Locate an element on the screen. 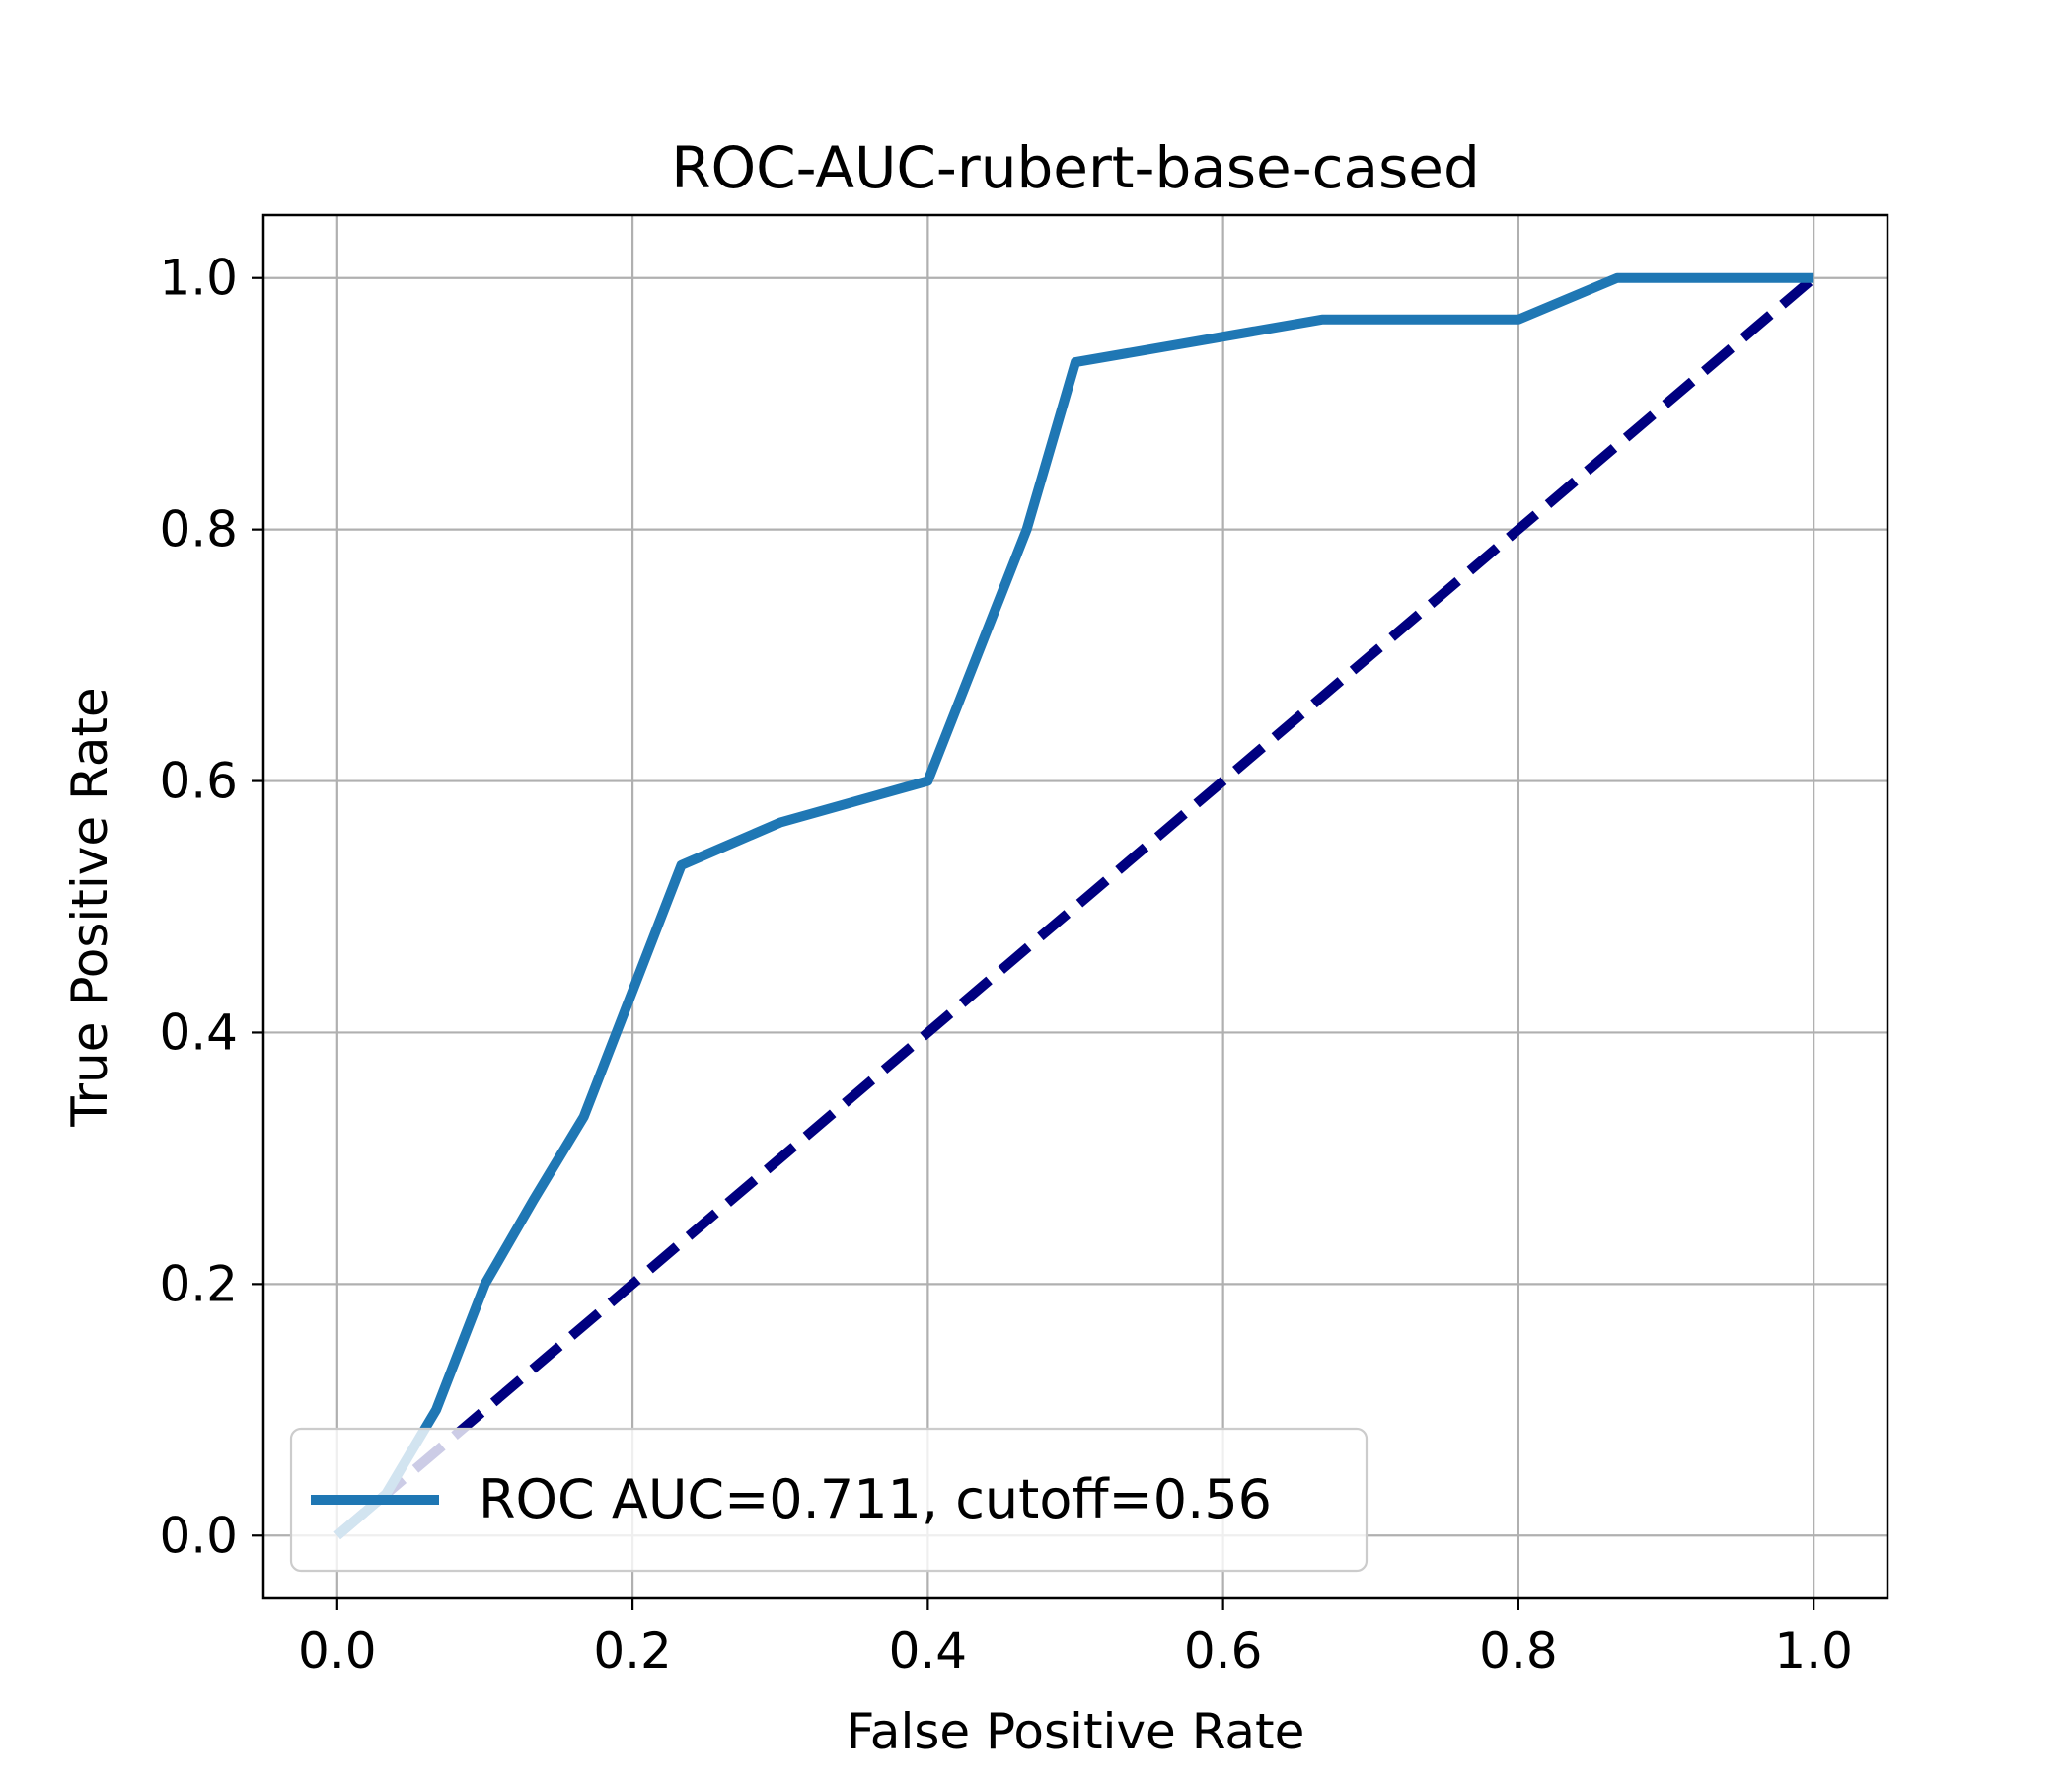  x-tick-label: 1.0 is located at coordinates (1814, 1650).